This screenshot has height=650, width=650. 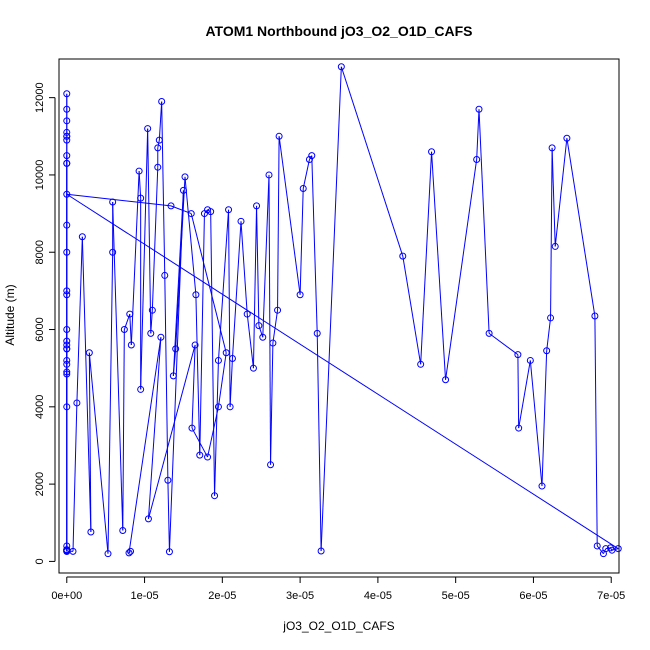 What do you see at coordinates (300, 596) in the screenshot?
I see `x-tick-label: 3e-05` at bounding box center [300, 596].